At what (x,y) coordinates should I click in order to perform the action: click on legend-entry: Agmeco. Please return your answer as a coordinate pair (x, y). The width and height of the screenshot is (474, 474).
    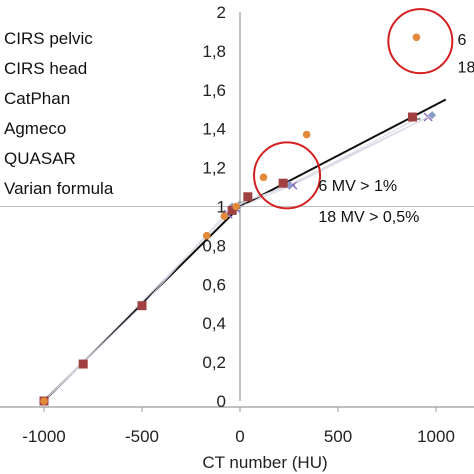
    Looking at the image, I should click on (35, 128).